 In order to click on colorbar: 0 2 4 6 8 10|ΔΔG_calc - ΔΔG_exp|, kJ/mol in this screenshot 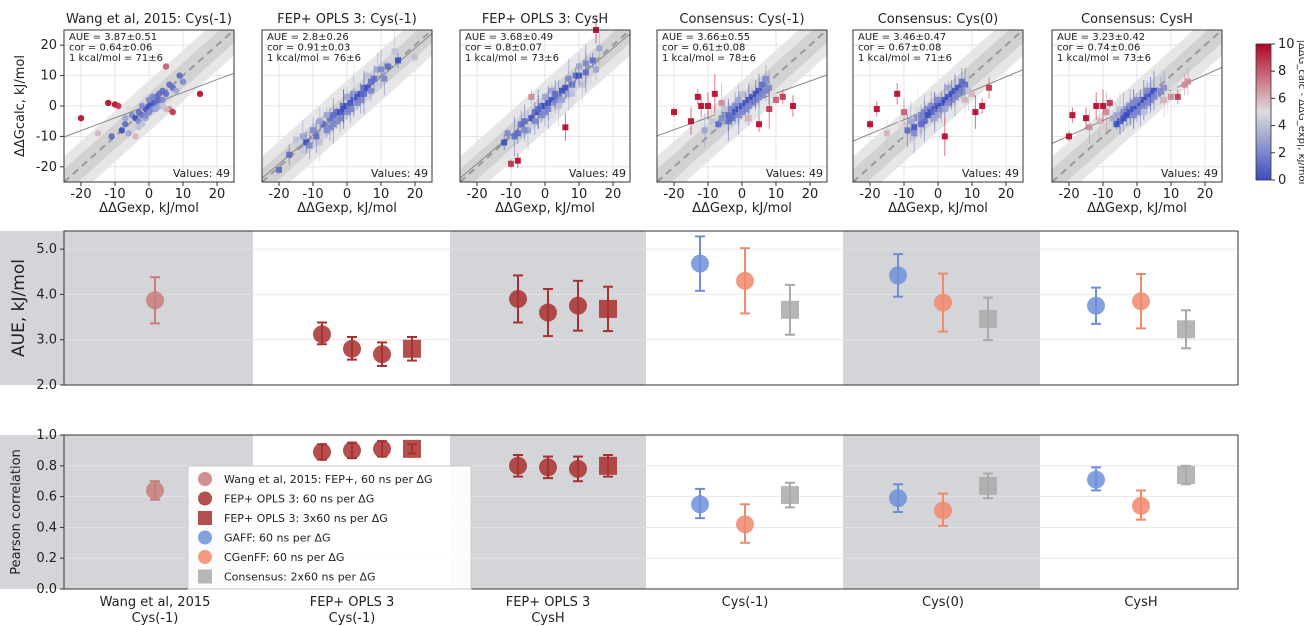, I will do `click(1279, 112)`.